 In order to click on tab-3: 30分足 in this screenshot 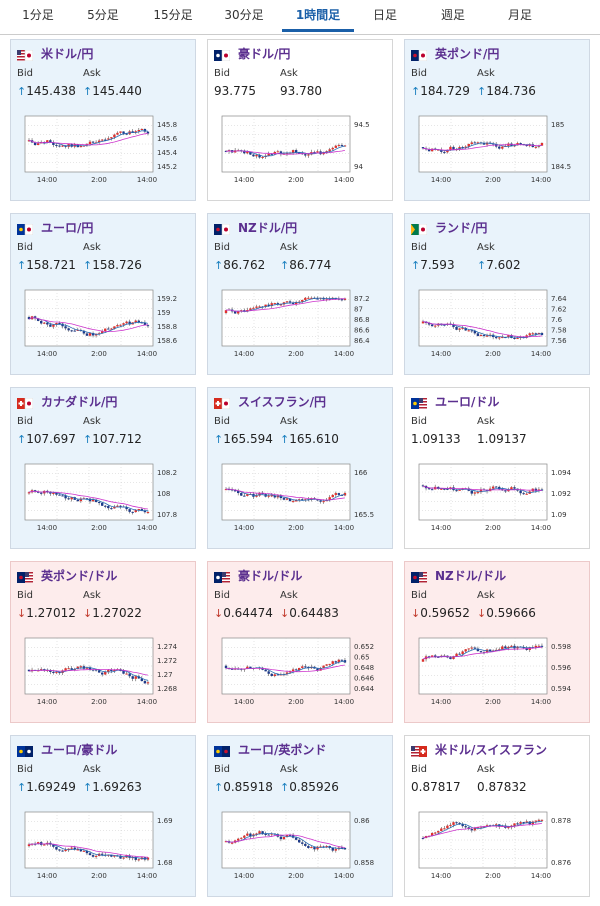, I will do `click(244, 15)`.